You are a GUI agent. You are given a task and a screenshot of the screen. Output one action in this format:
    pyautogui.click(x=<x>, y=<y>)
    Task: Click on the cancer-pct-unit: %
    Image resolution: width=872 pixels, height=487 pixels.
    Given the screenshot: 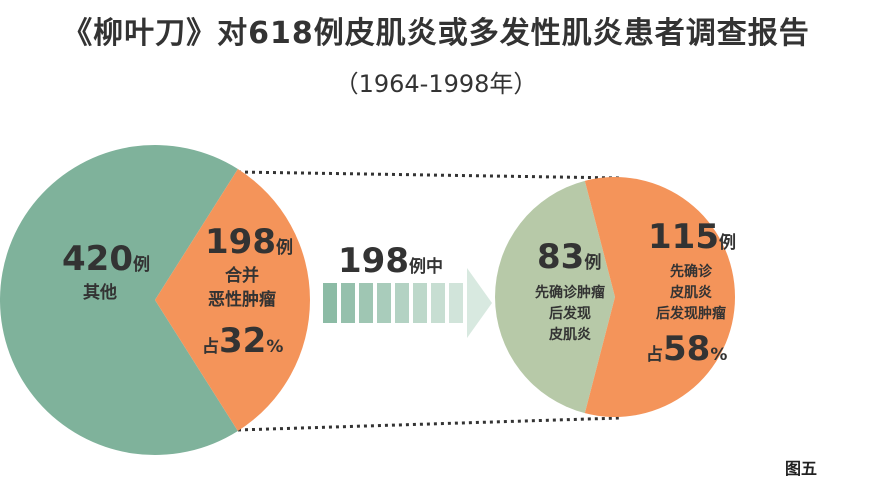 What is the action you would take?
    pyautogui.click(x=274, y=347)
    